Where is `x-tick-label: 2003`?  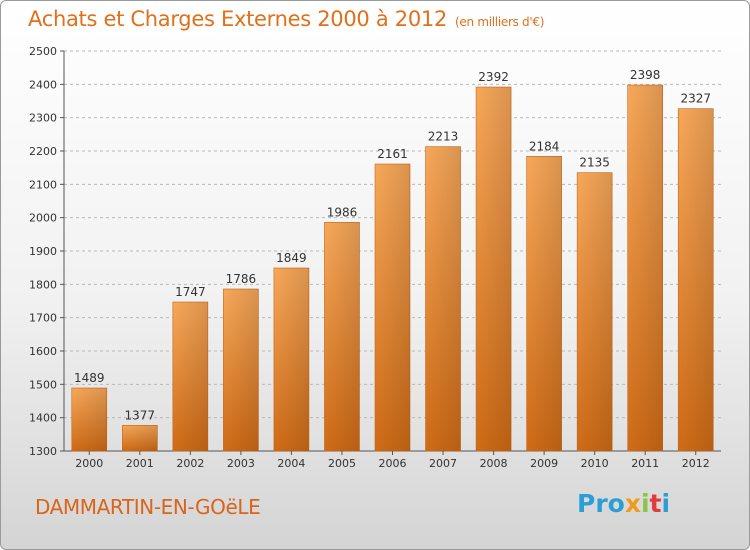
x-tick-label: 2003 is located at coordinates (241, 463).